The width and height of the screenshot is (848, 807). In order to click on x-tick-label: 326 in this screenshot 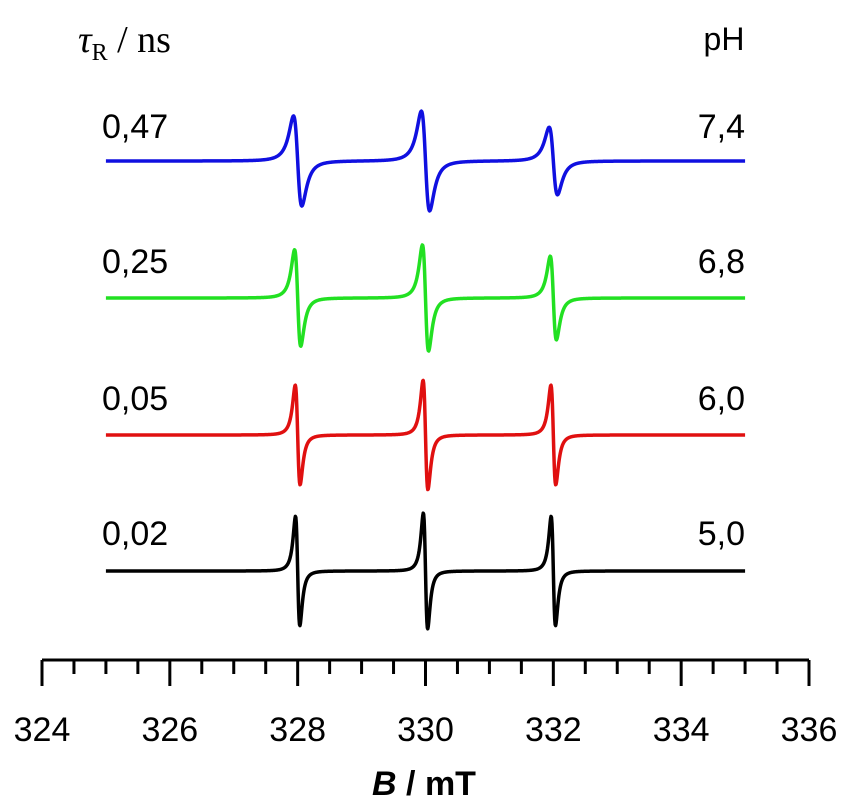, I will do `click(169, 730)`.